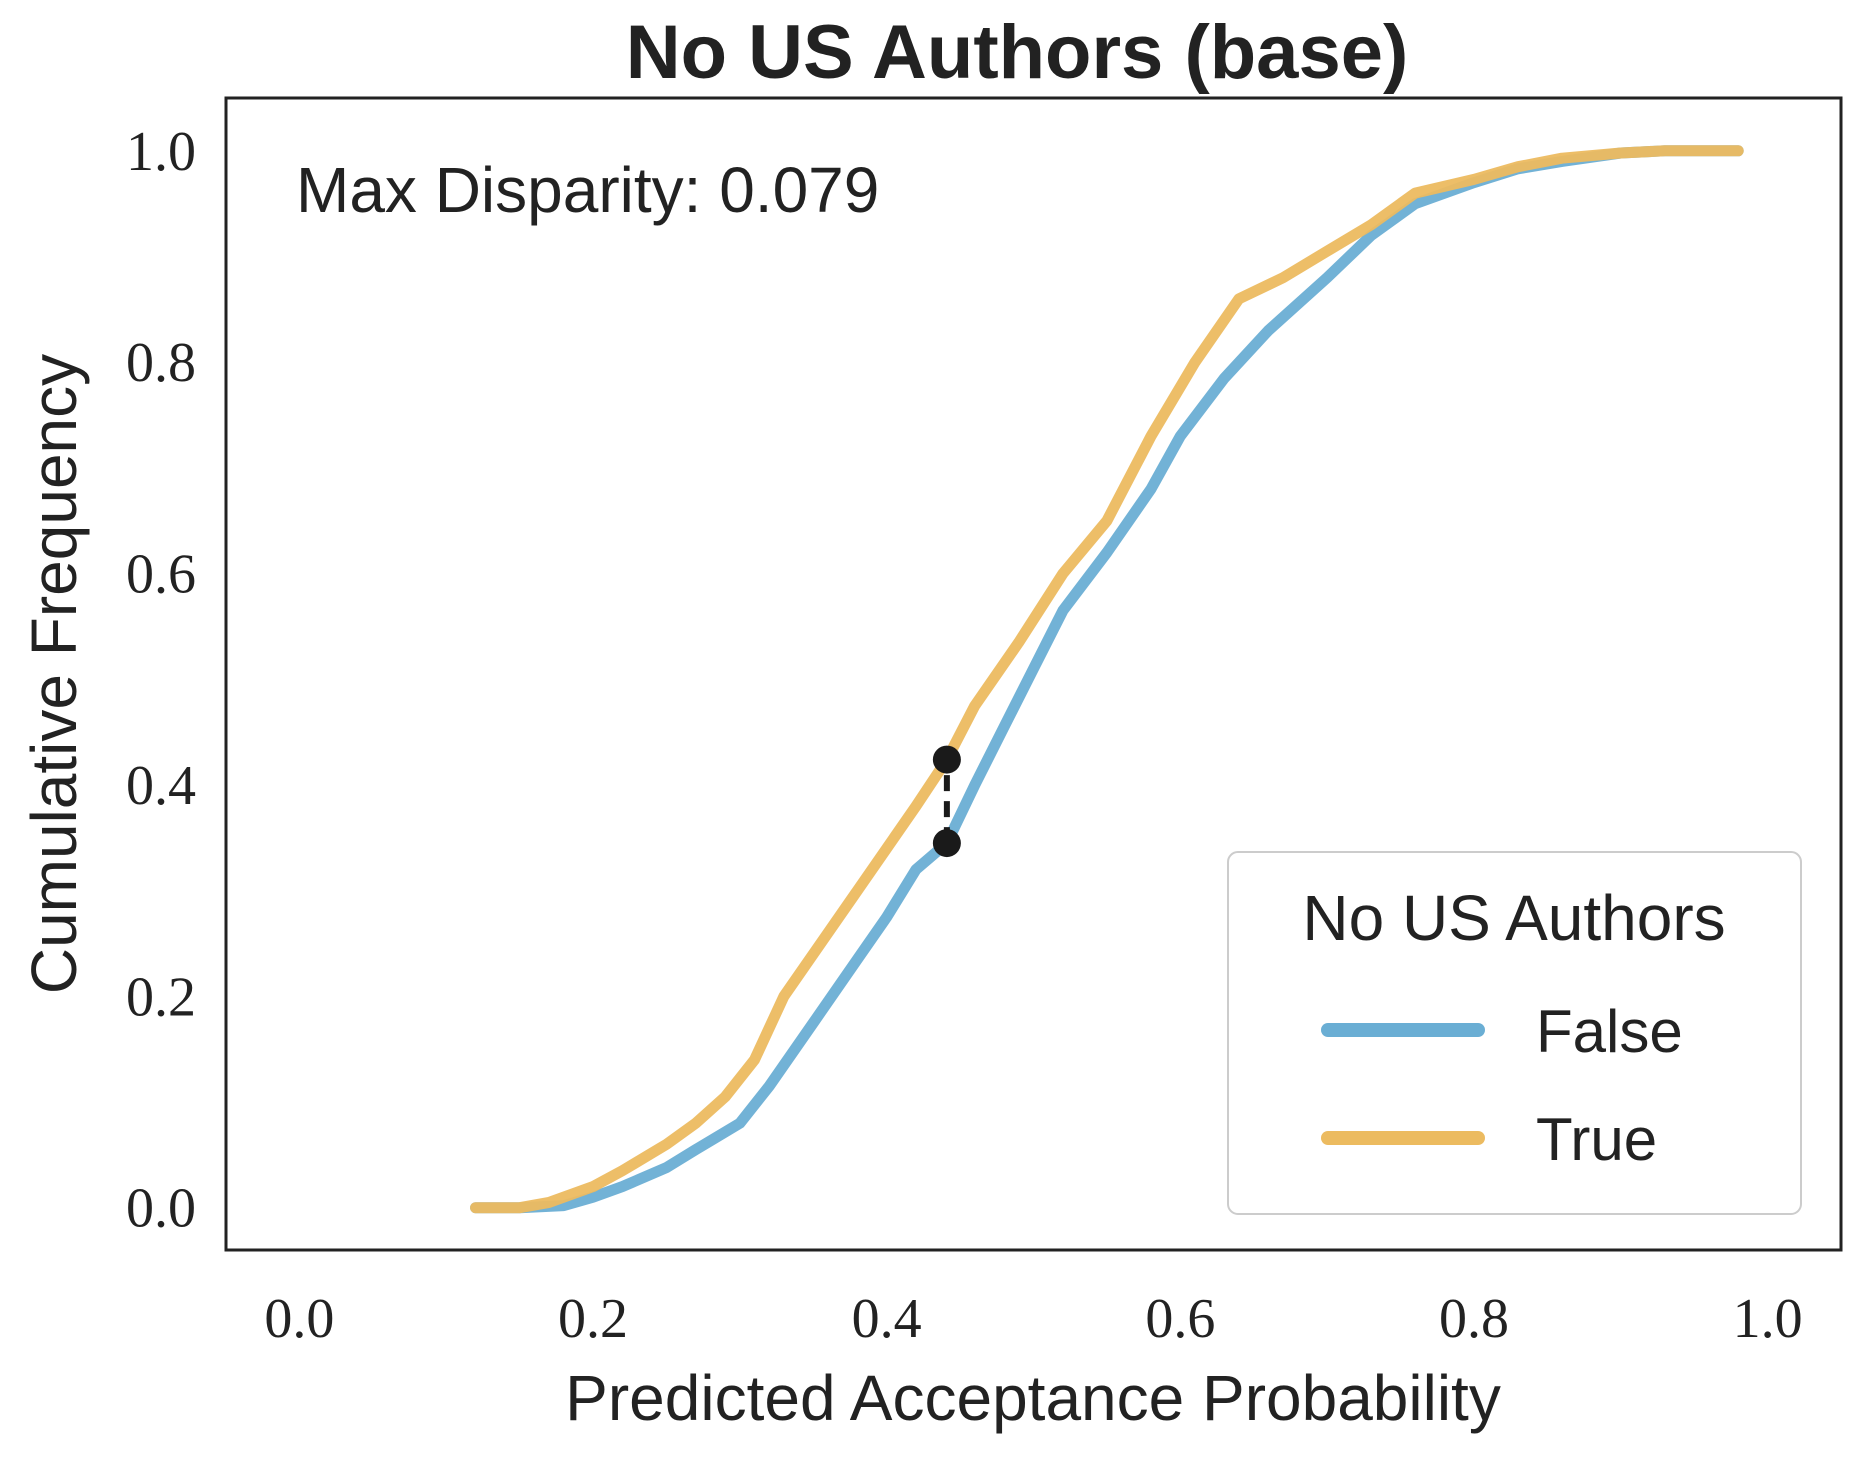  What do you see at coordinates (946, 759) in the screenshot?
I see `disparity-point-high` at bounding box center [946, 759].